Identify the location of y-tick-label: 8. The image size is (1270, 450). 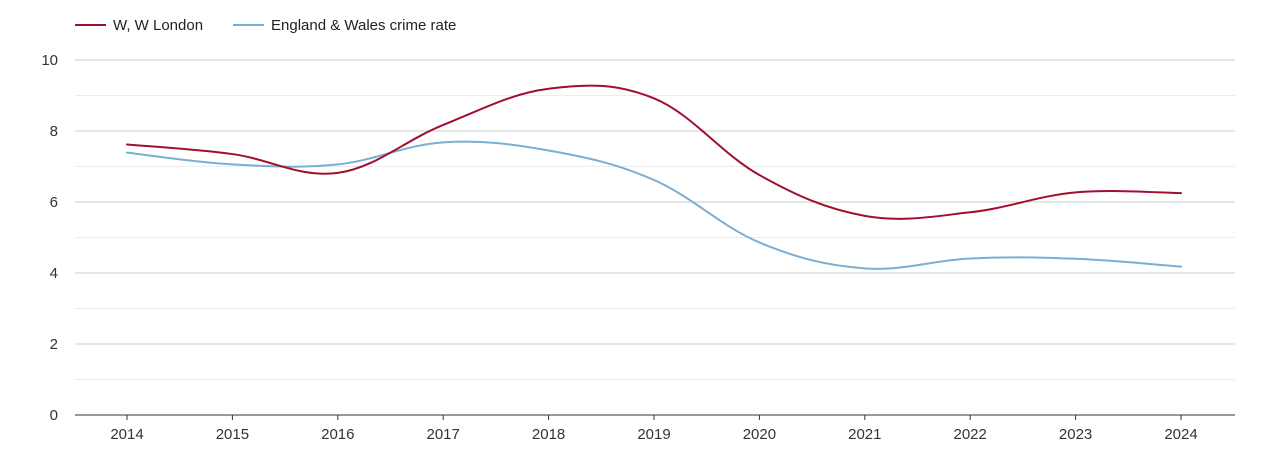
(54, 131).